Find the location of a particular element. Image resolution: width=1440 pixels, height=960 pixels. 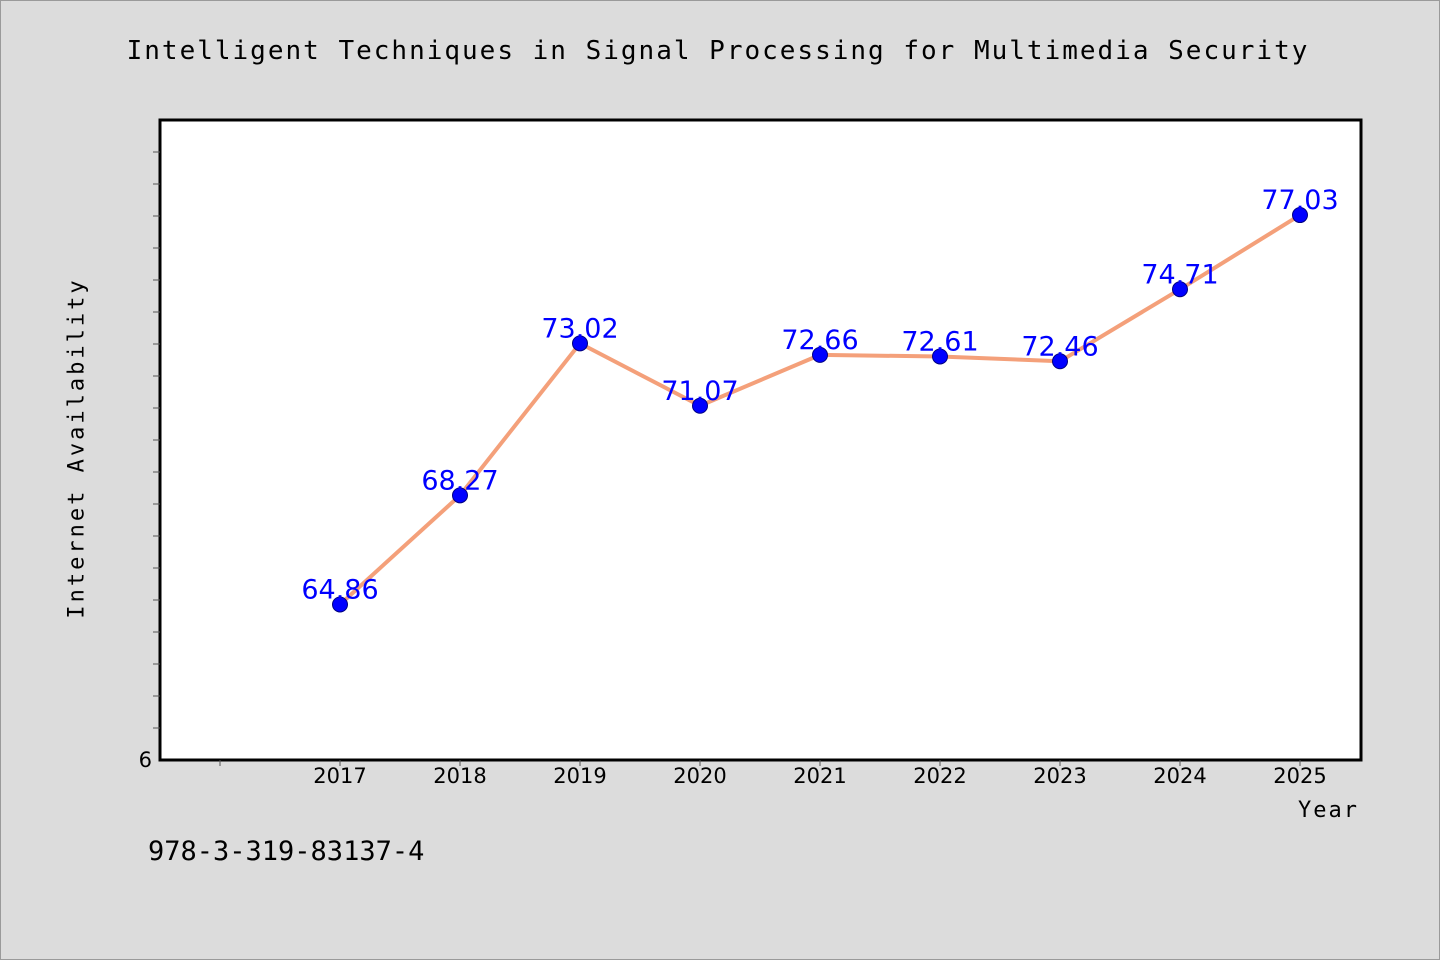

data-label: 68.27 is located at coordinates (459, 480).